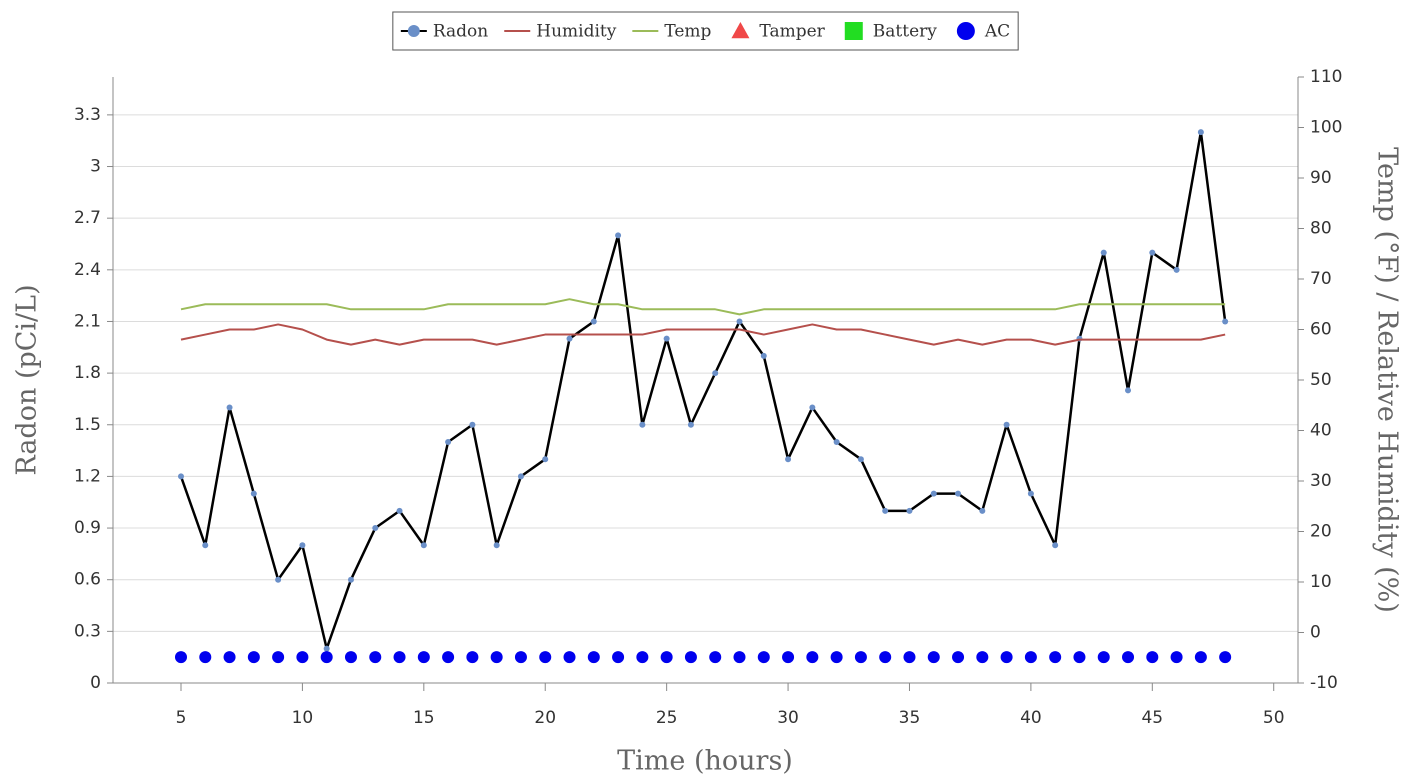 The width and height of the screenshot is (1410, 780). I want to click on y2-tick-label: 40, so click(1321, 431).